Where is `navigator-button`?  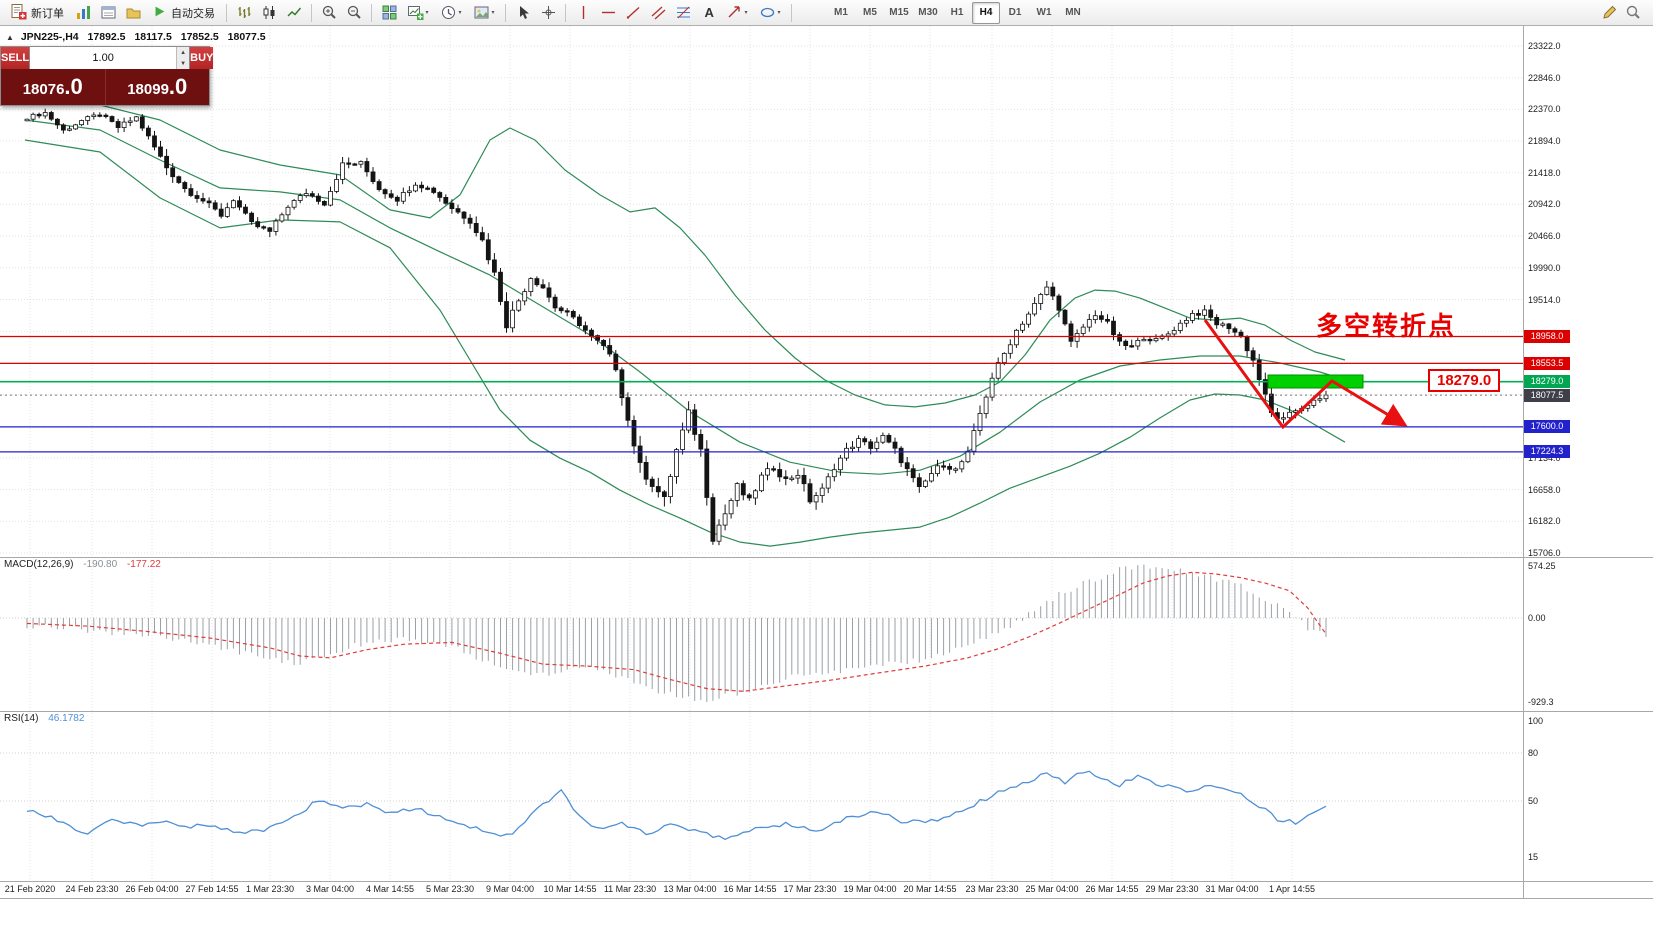
navigator-button is located at coordinates (133, 13).